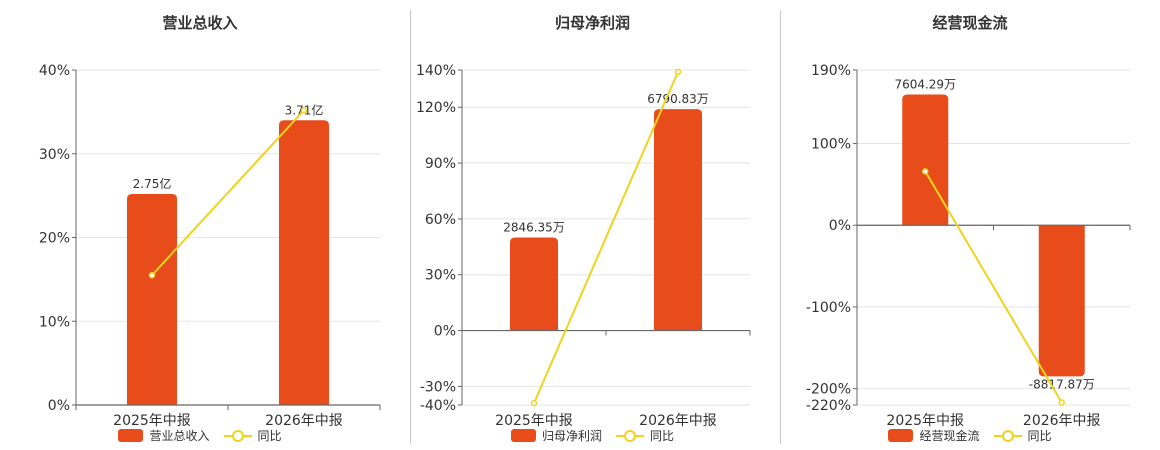 The image size is (1160, 450). I want to click on y-tick-label: -40%, so click(438, 406).